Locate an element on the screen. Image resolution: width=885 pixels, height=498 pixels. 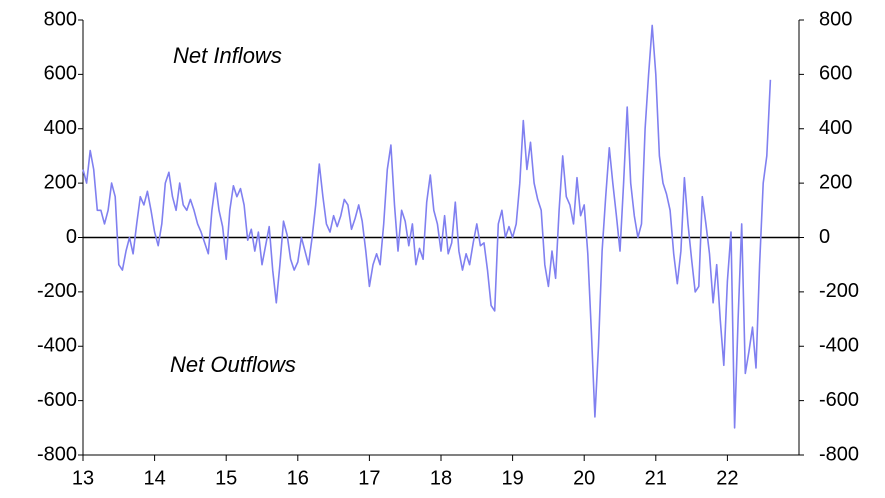
y-tick-label: 600 is located at coordinates (60, 74).